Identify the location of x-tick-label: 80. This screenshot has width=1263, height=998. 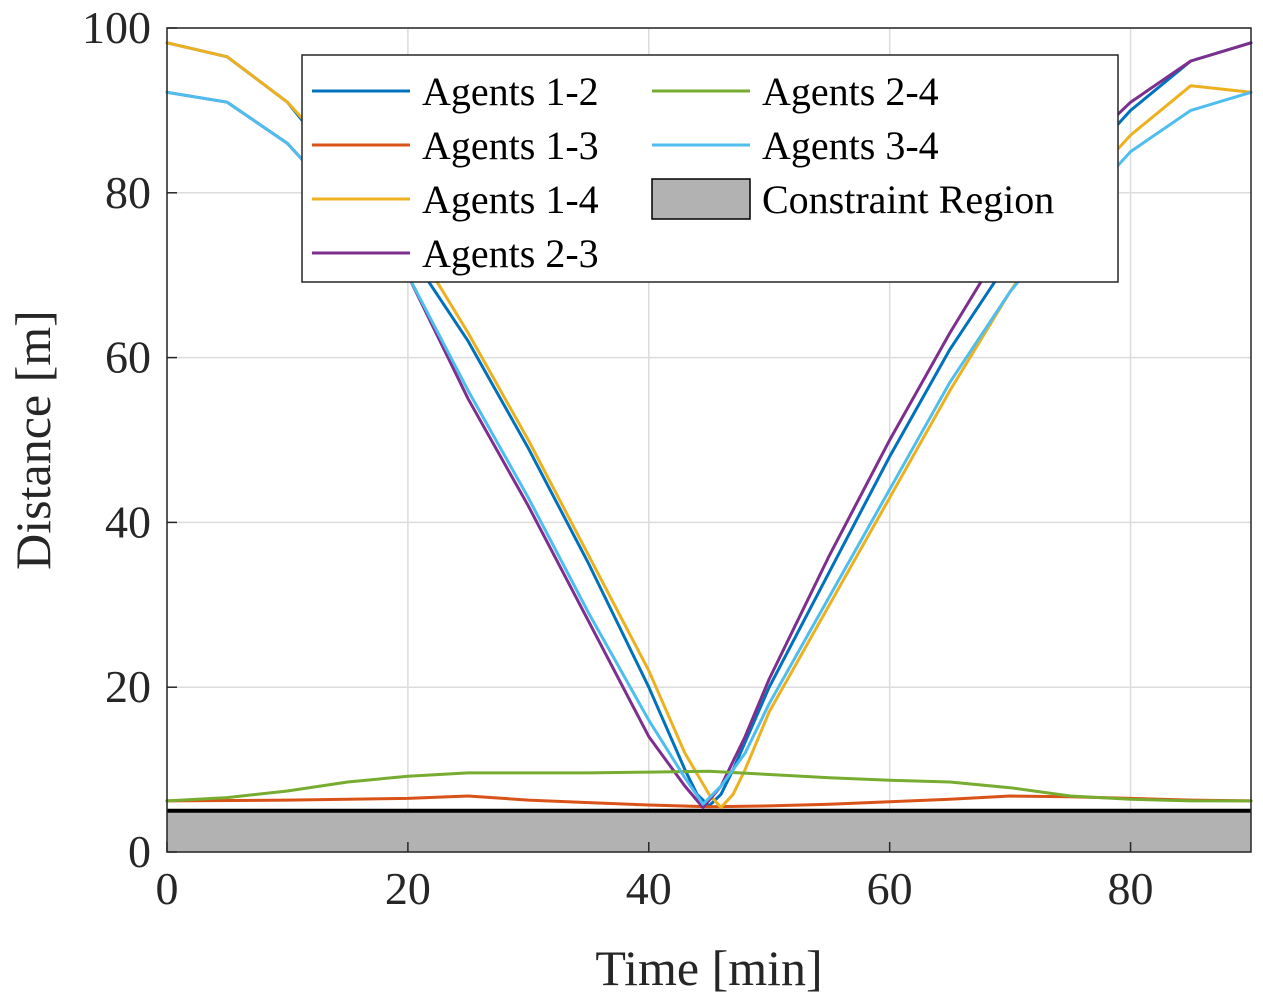
(1131, 888).